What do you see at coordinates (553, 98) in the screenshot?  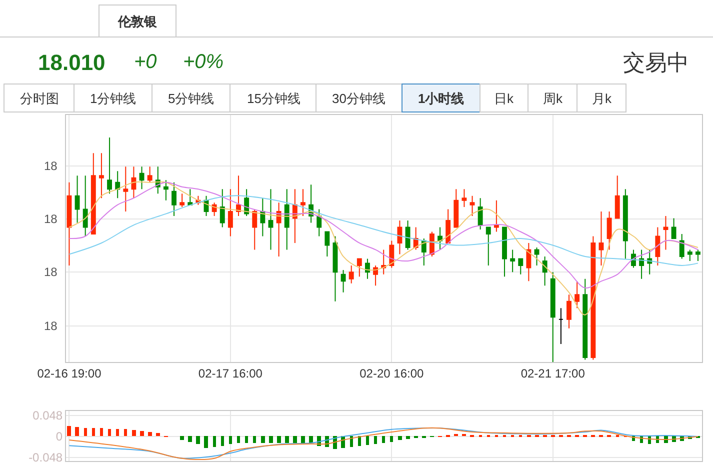 I see `text: 周k` at bounding box center [553, 98].